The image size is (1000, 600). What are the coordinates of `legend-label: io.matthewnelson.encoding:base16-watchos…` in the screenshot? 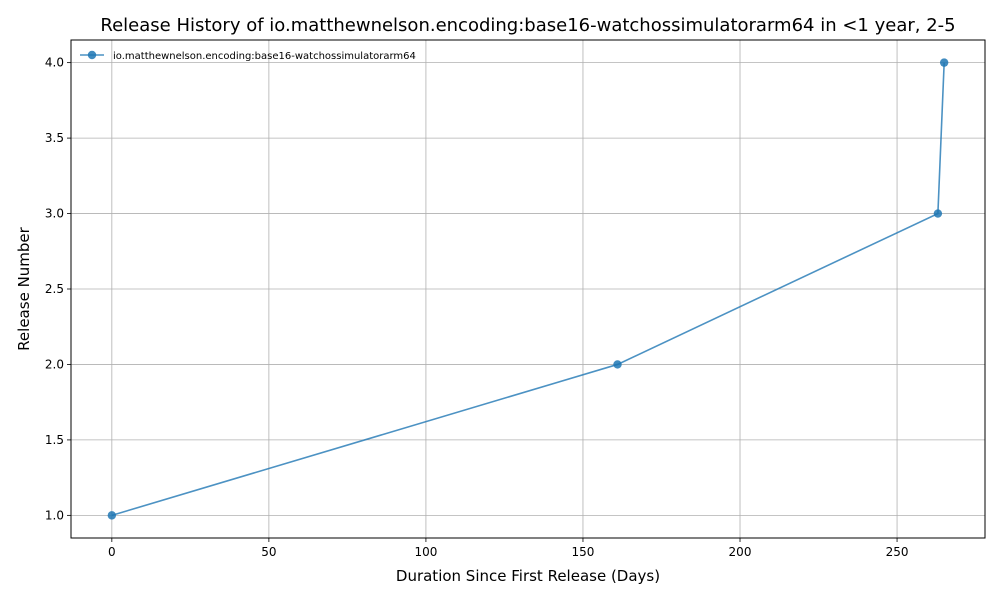 It's located at (264, 56).